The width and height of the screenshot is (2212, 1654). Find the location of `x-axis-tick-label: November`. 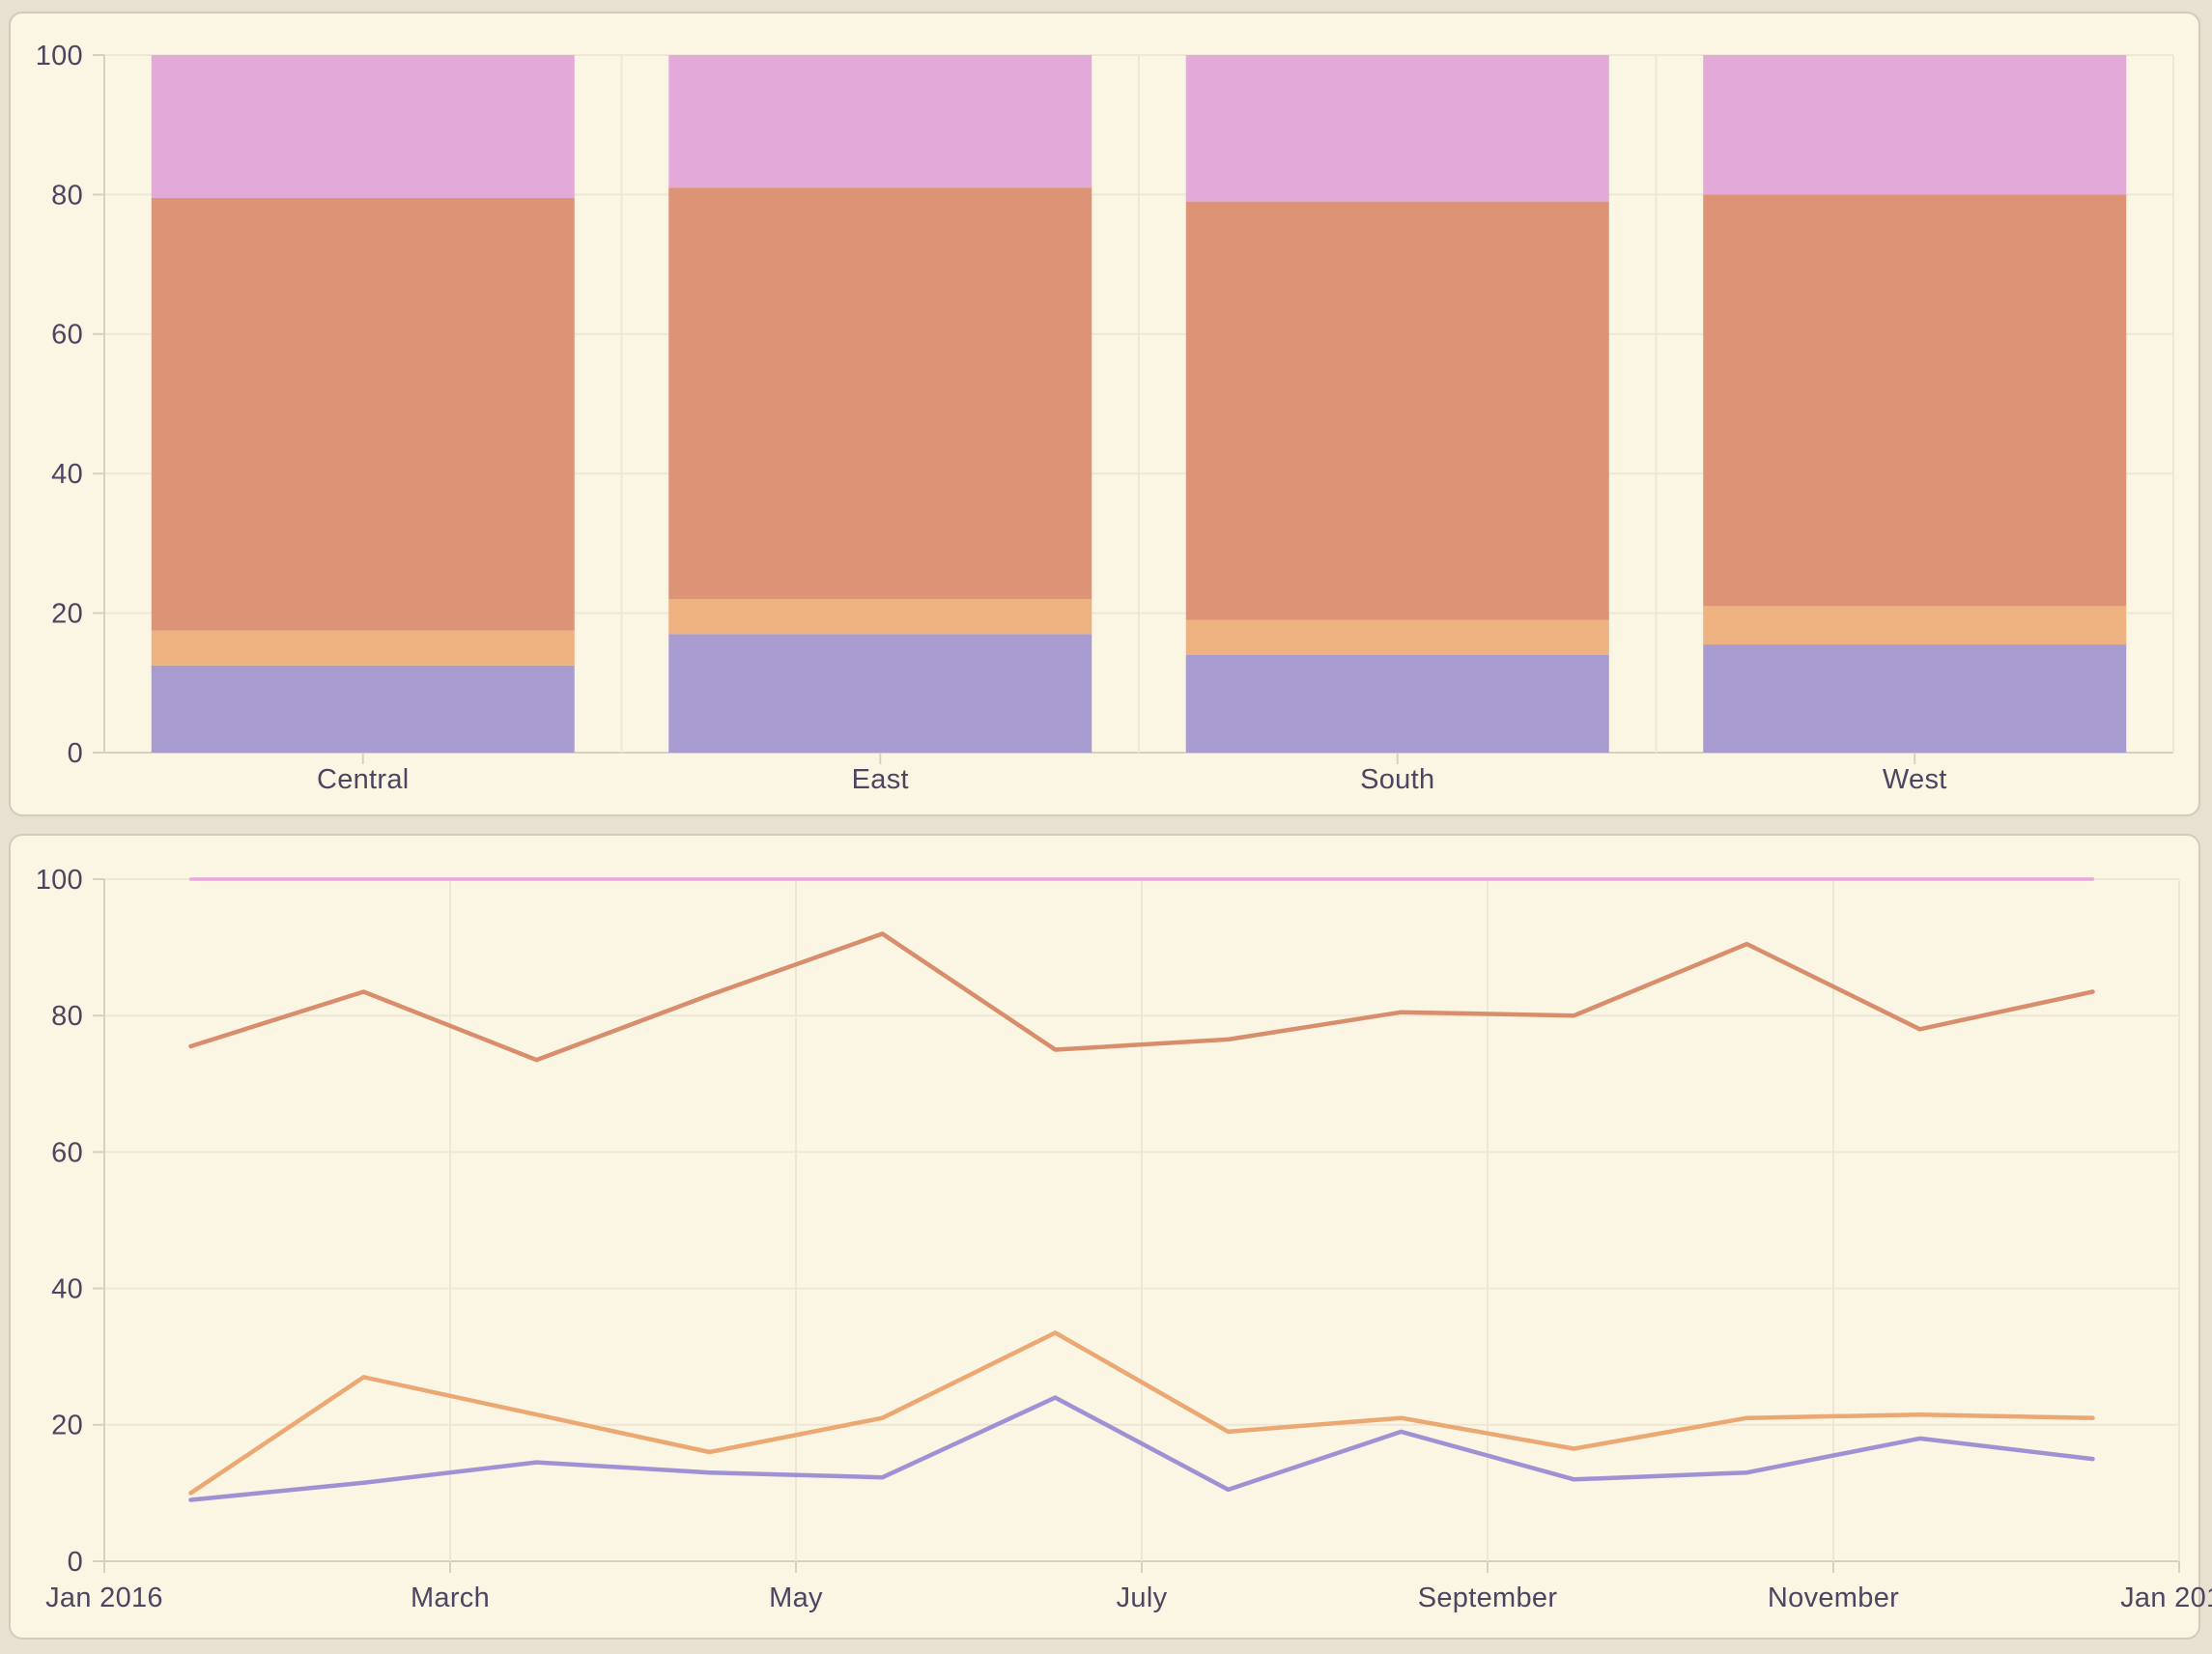

x-axis-tick-label: November is located at coordinates (1833, 1598).